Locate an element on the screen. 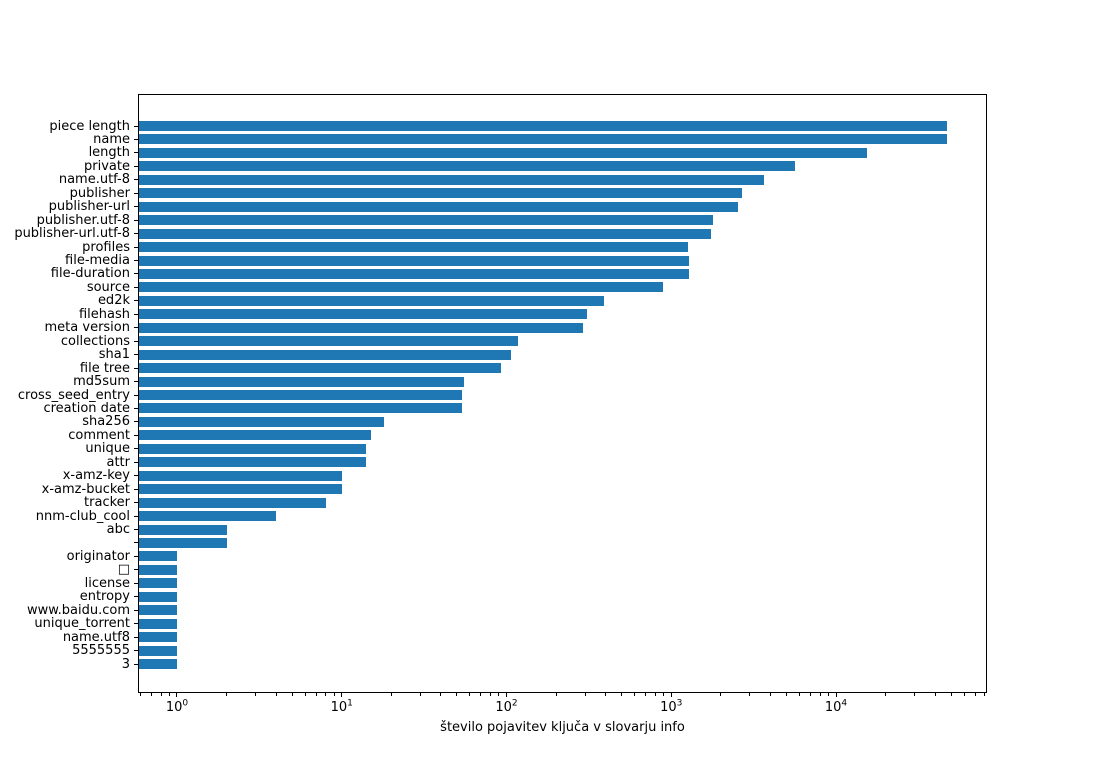  x-tick-label: 103 is located at coordinates (671, 706).